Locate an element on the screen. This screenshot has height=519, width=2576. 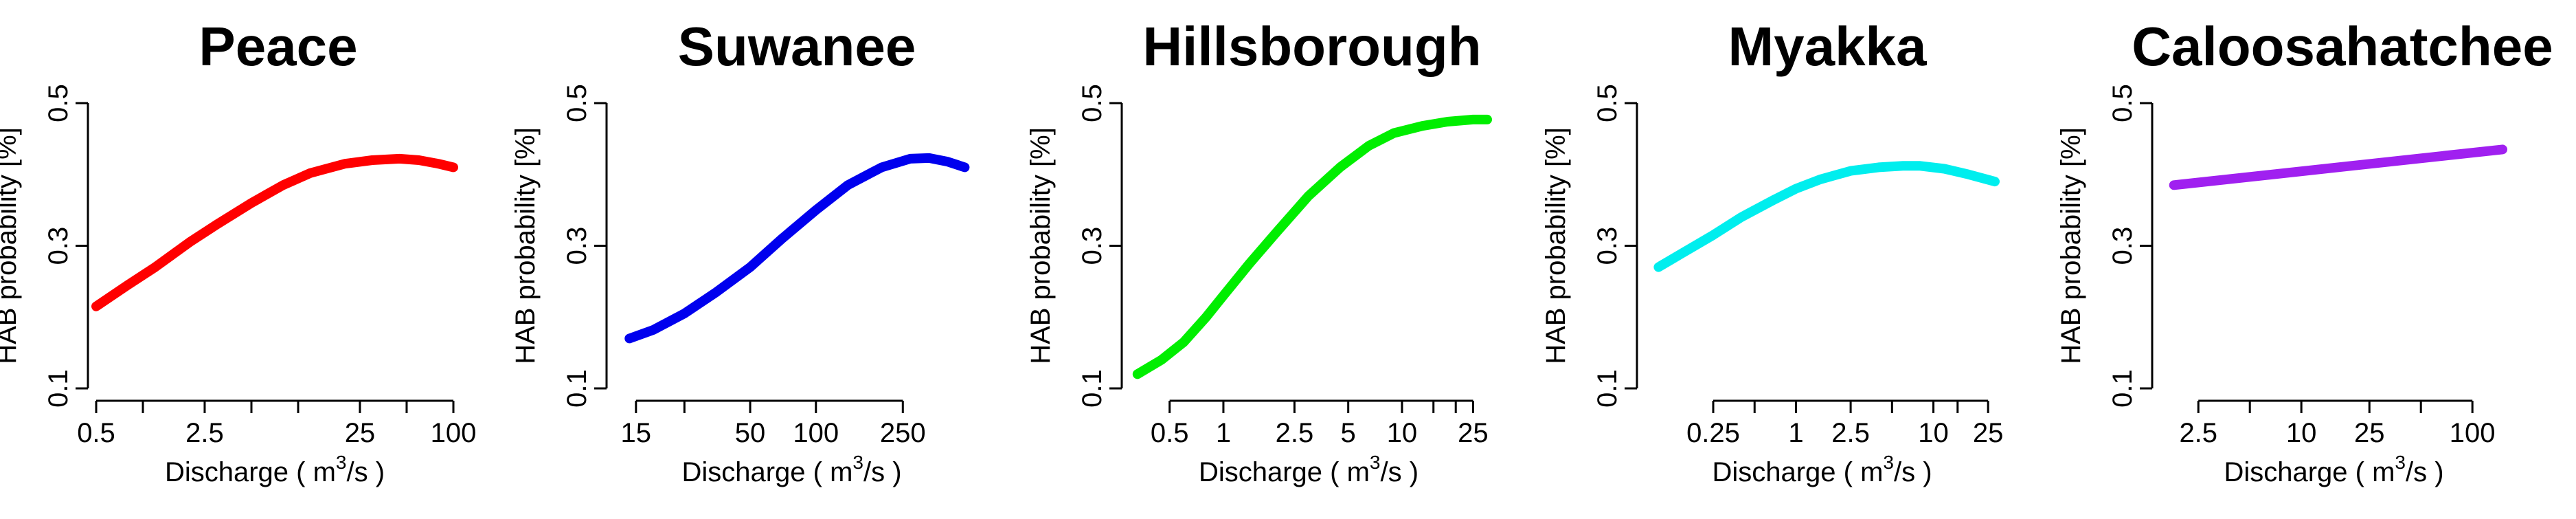
panel-title: Myakka is located at coordinates (1827, 46).